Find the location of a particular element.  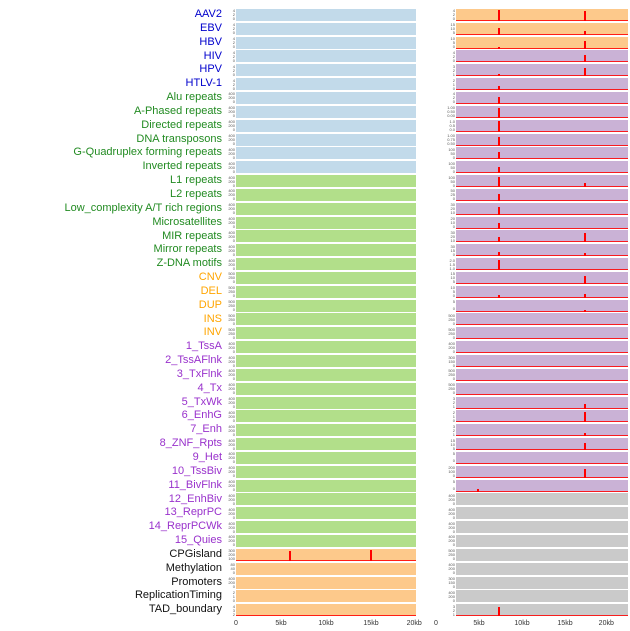

y-tick-label: 0.0 is located at coordinates (452, 129).